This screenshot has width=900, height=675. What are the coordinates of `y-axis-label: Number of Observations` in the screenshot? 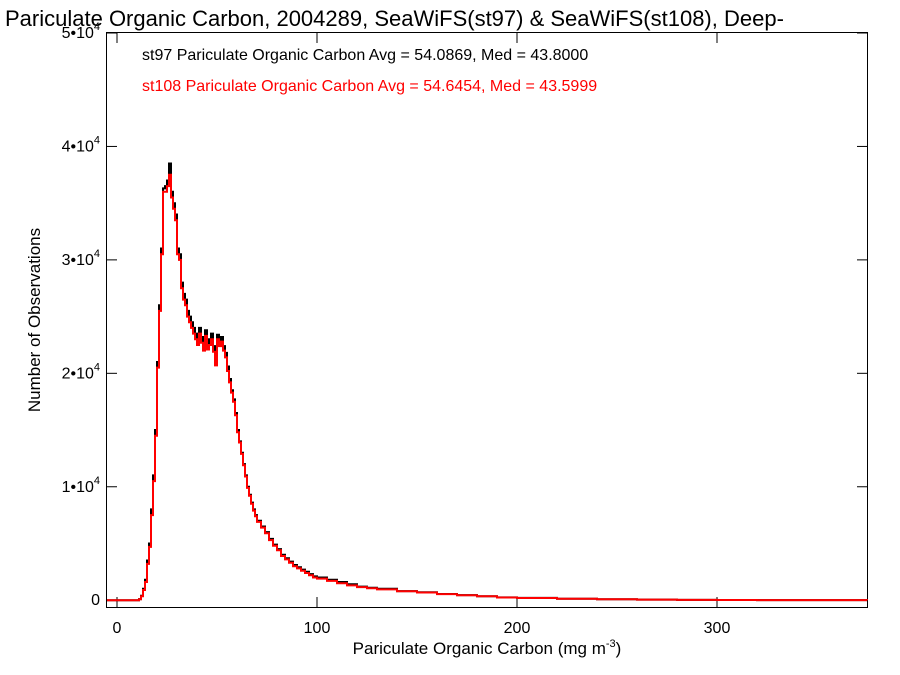 It's located at (34, 320).